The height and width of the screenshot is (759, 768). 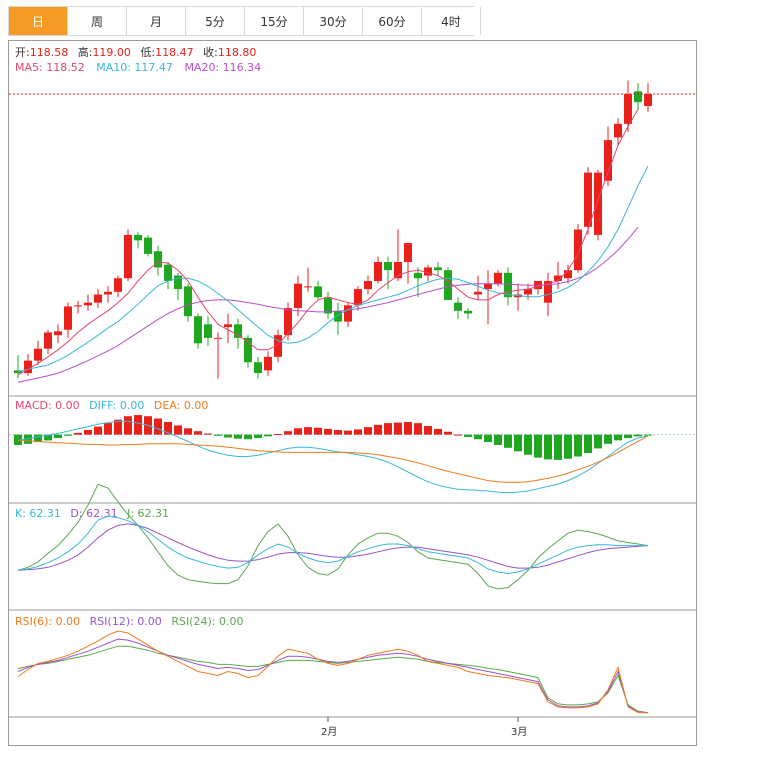 I want to click on tab-4: 15分, so click(x=274, y=21).